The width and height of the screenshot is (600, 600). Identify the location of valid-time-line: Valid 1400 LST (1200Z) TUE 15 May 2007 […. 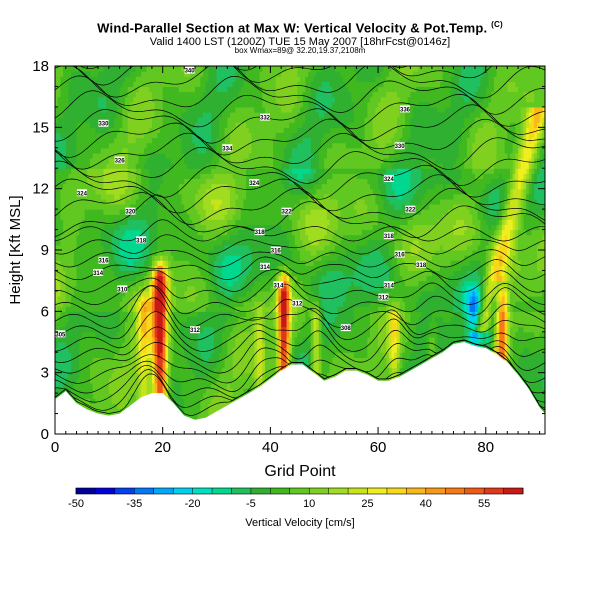
(300, 42).